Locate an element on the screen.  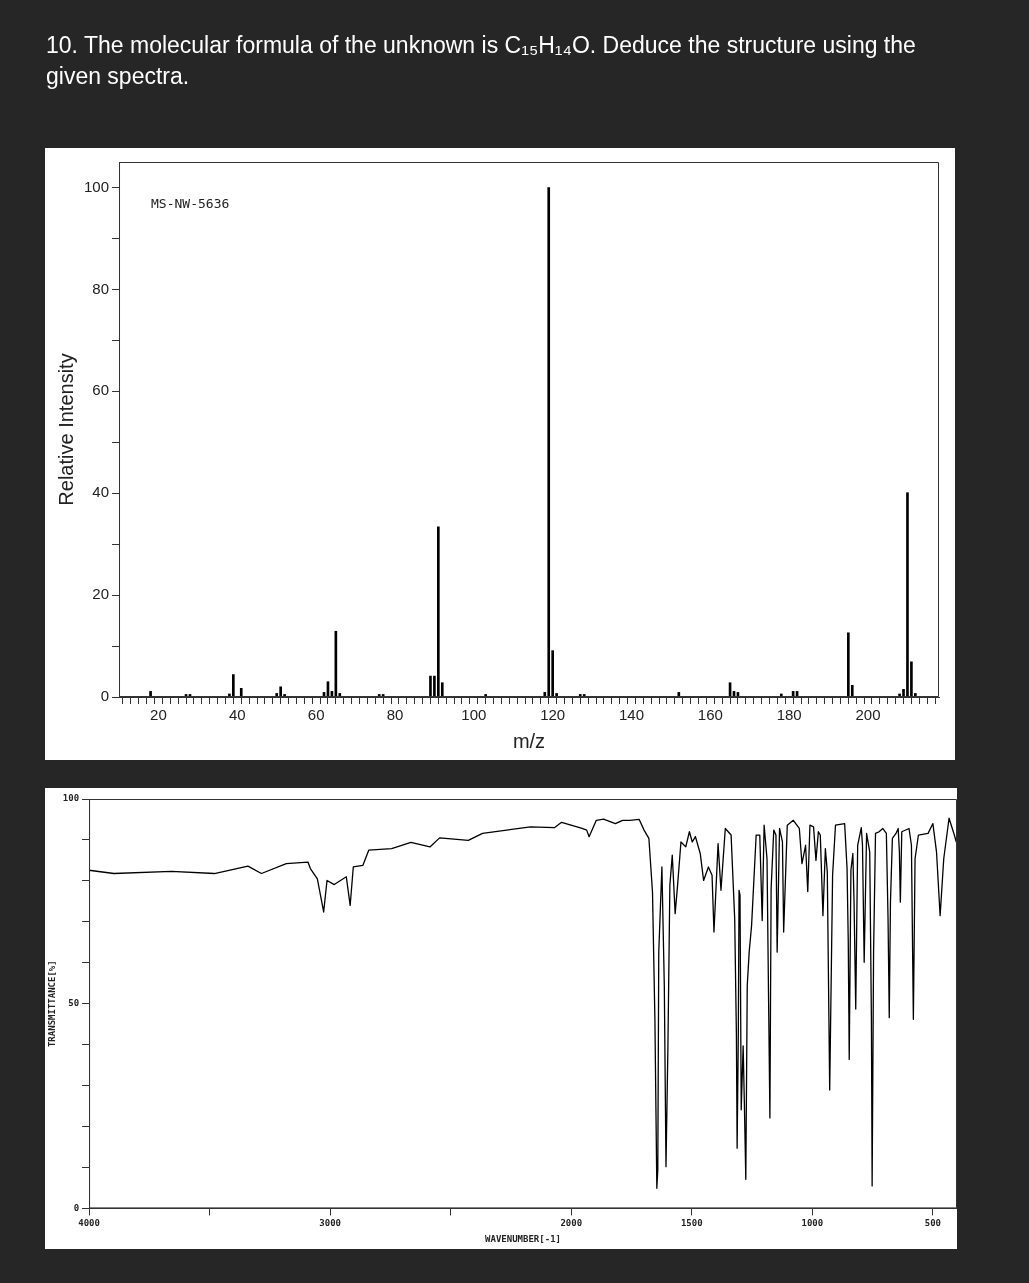
x-tick-label: 20 is located at coordinates (158, 715).